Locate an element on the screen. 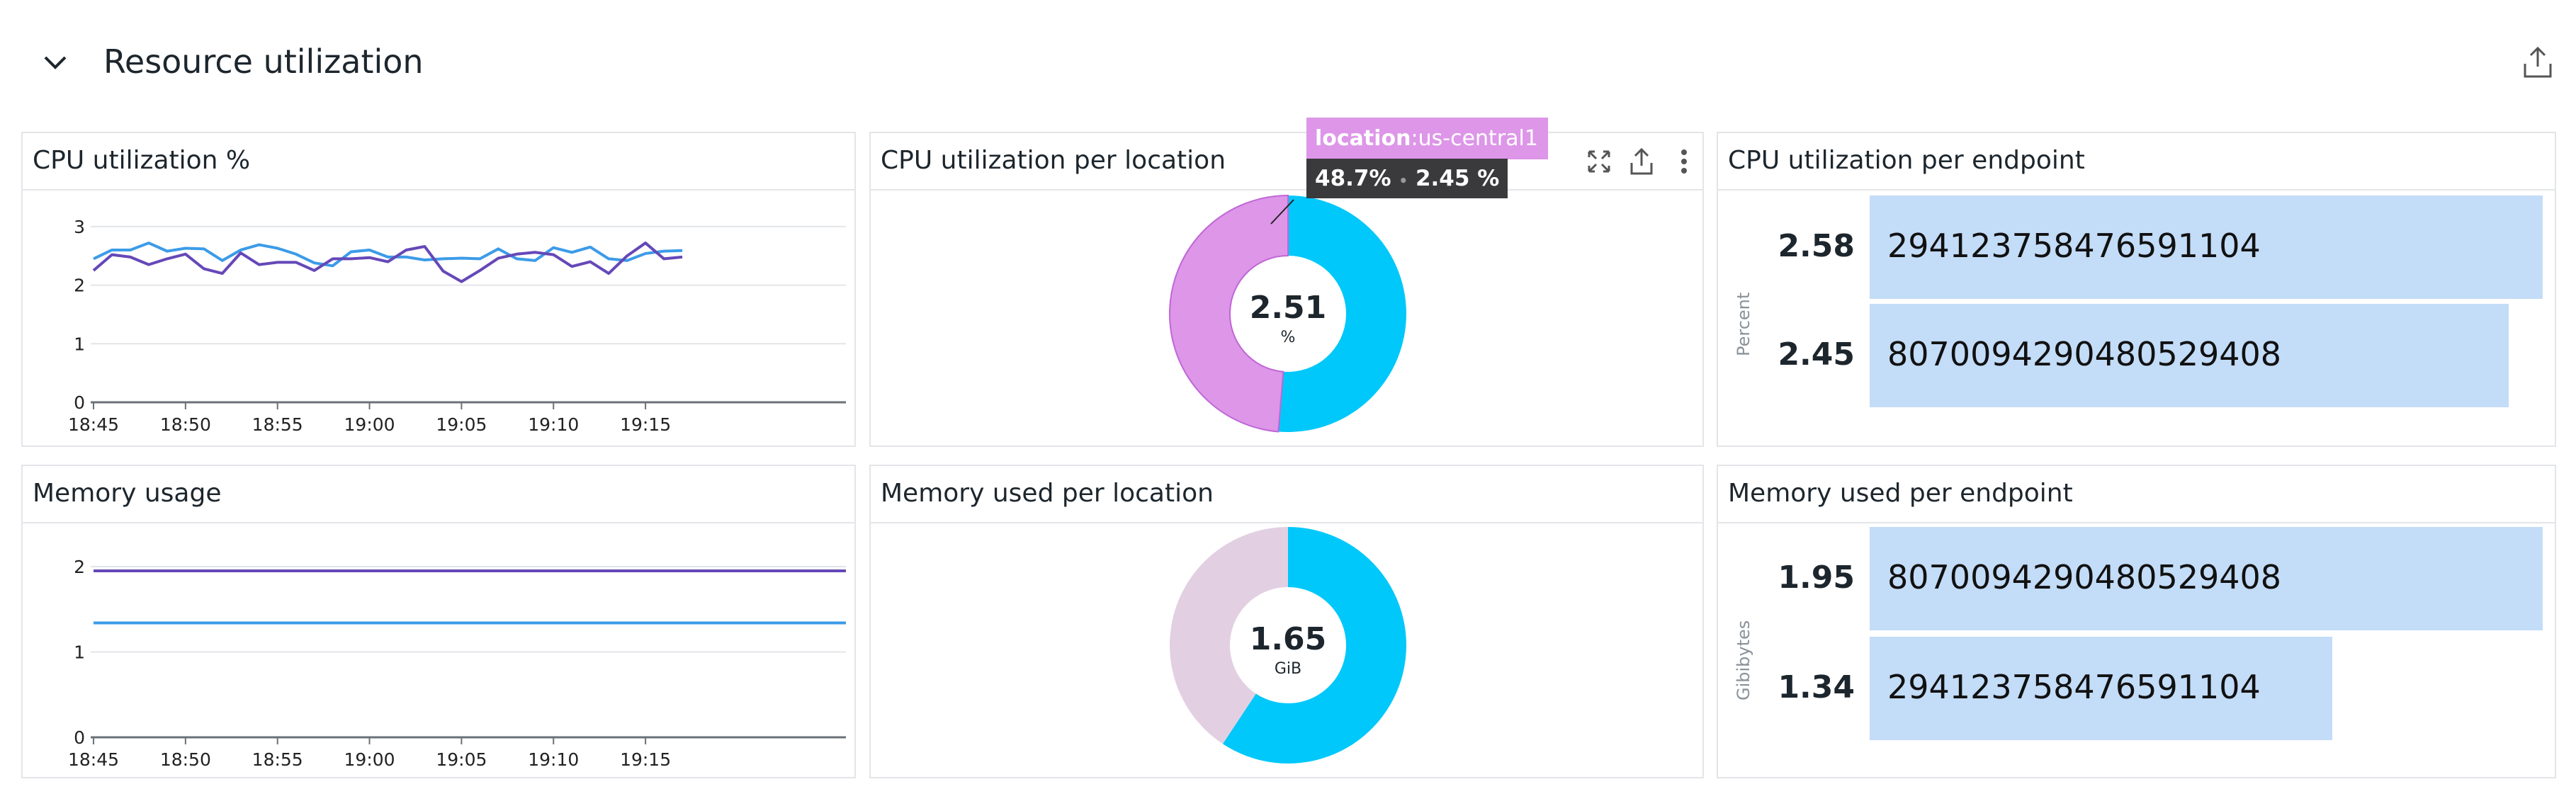 The width and height of the screenshot is (2576, 806). tooltip-label: location:us-central1 is located at coordinates (1427, 138).